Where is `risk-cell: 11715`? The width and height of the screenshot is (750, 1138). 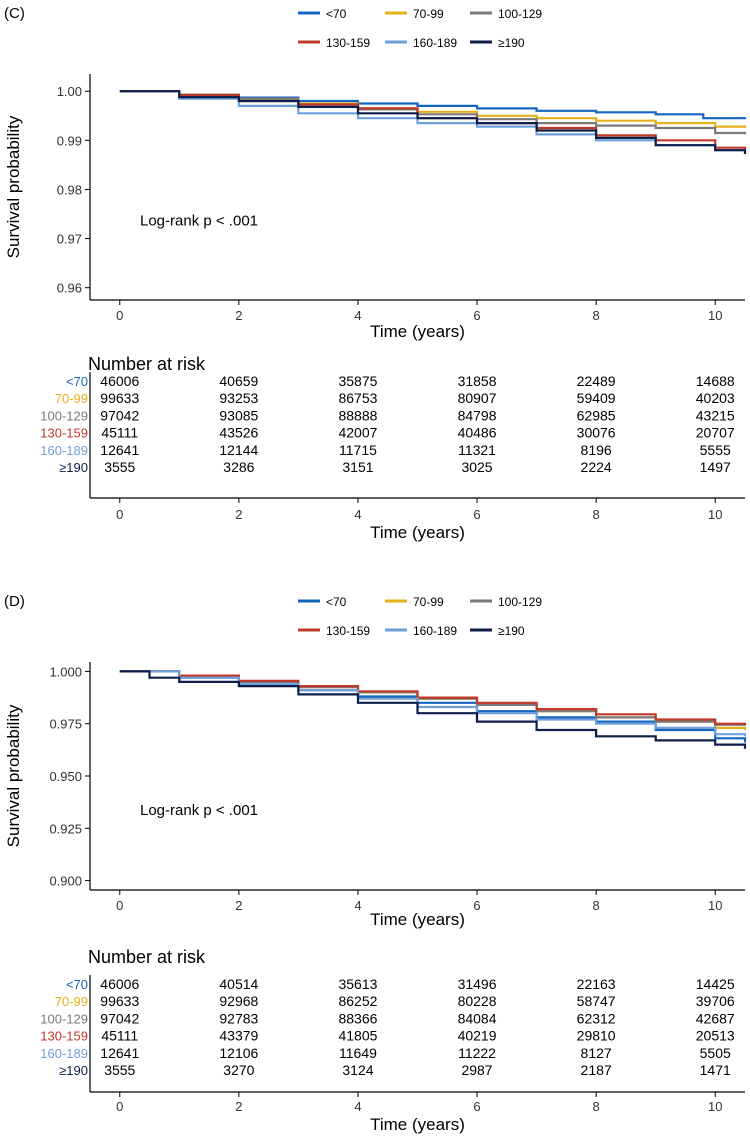
risk-cell: 11715 is located at coordinates (358, 450).